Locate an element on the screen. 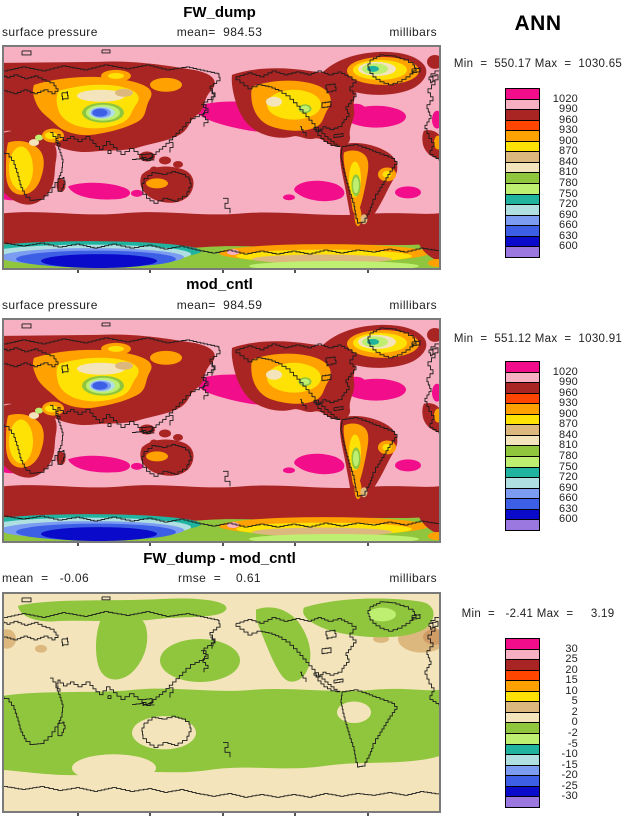 This screenshot has height=816, width=633. mean-stat: mean = -0.06 is located at coordinates (46, 578).